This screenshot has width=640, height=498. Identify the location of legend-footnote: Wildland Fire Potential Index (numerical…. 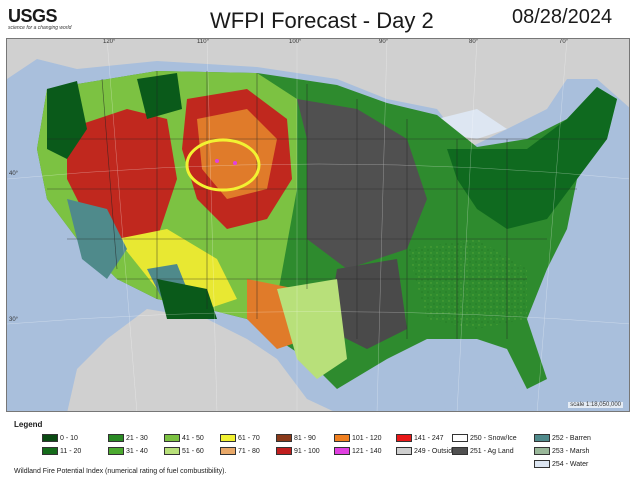
(120, 471).